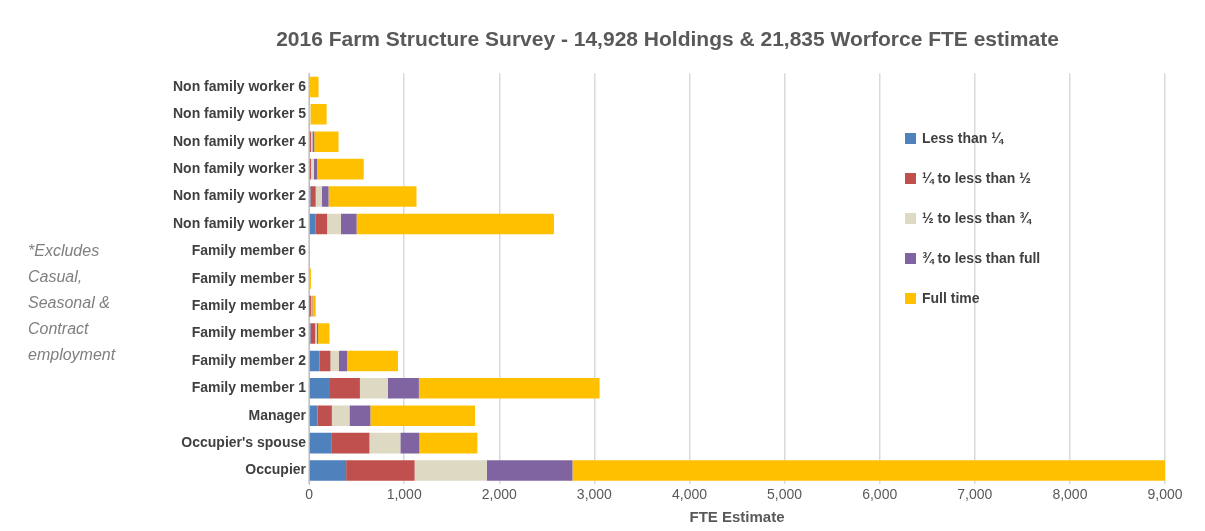 The width and height of the screenshot is (1205, 531). I want to click on x-tick-label: 3,000, so click(594, 494).